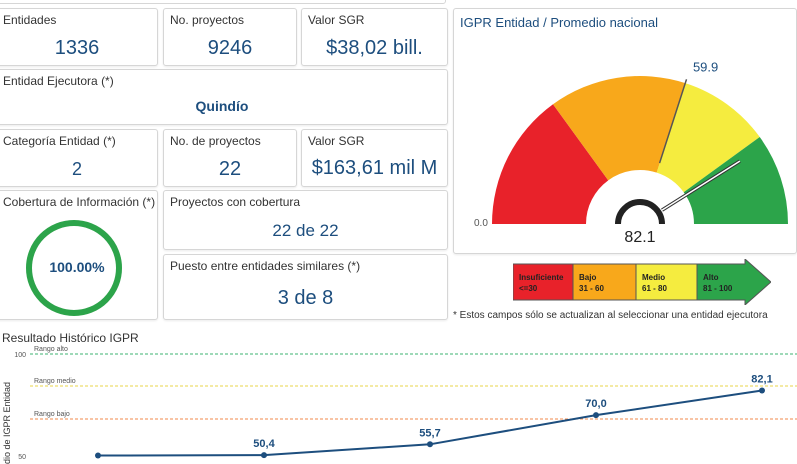 The height and width of the screenshot is (464, 797). Describe the element at coordinates (336, 141) in the screenshot. I see `kpi-entity-valor-label: Valor SGR` at that location.